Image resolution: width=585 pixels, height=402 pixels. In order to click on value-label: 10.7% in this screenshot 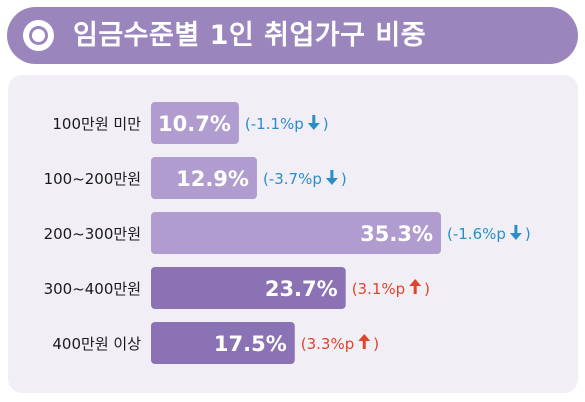, I will do `click(194, 124)`.